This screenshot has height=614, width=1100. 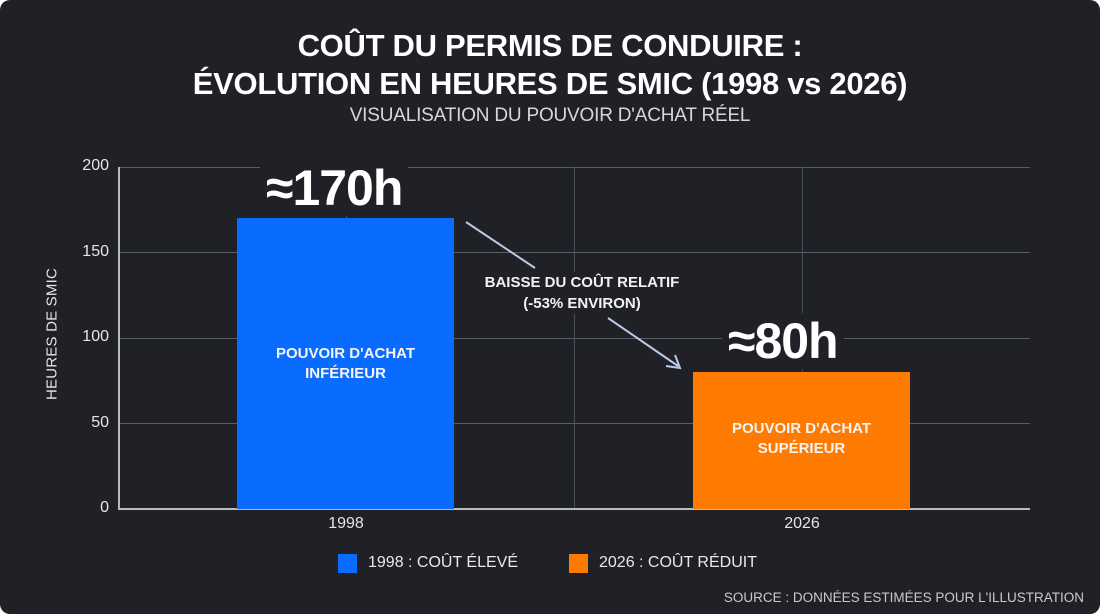 I want to click on legend-swatch-2026, so click(x=578, y=563).